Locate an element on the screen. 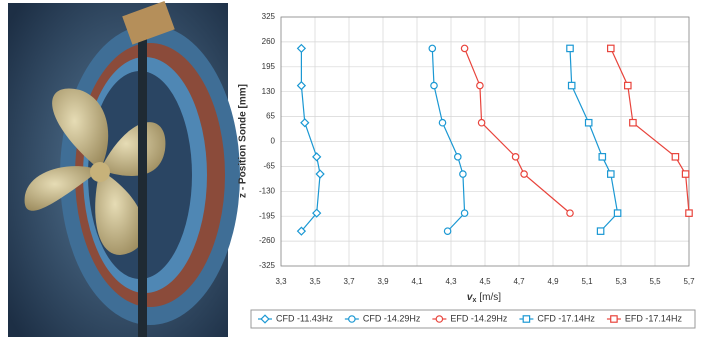  x-tick-label: 3,7 is located at coordinates (349, 281).